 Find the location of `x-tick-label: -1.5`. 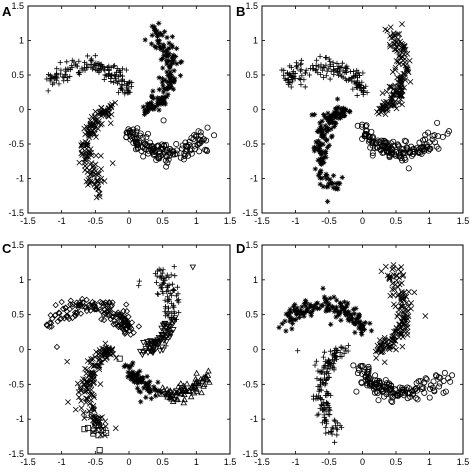

x-tick-label: -1.5 is located at coordinates (28, 462).